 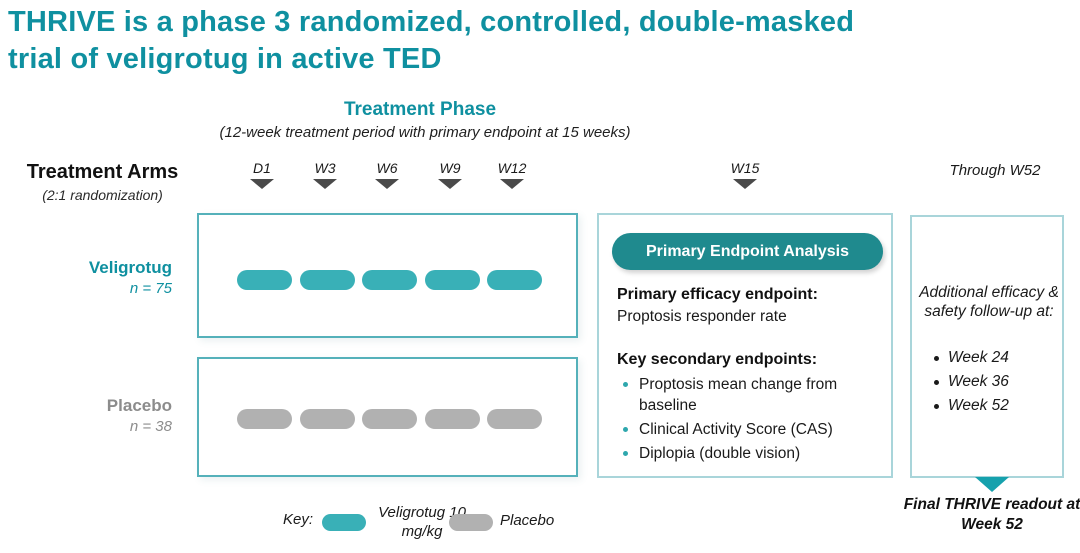 What do you see at coordinates (717, 359) in the screenshot?
I see `secondary-endpoints-heading: Key secondary endpoints:` at bounding box center [717, 359].